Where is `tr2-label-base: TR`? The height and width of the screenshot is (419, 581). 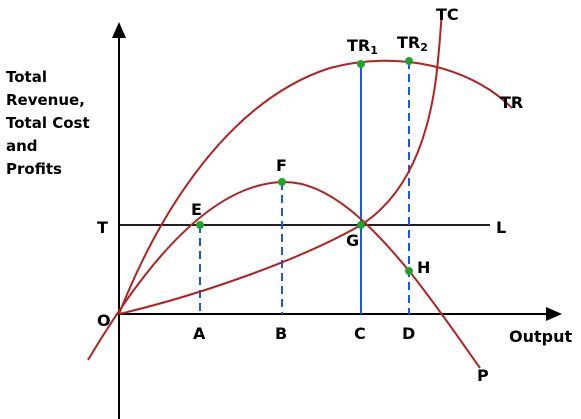 tr2-label-base: TR is located at coordinates (408, 42).